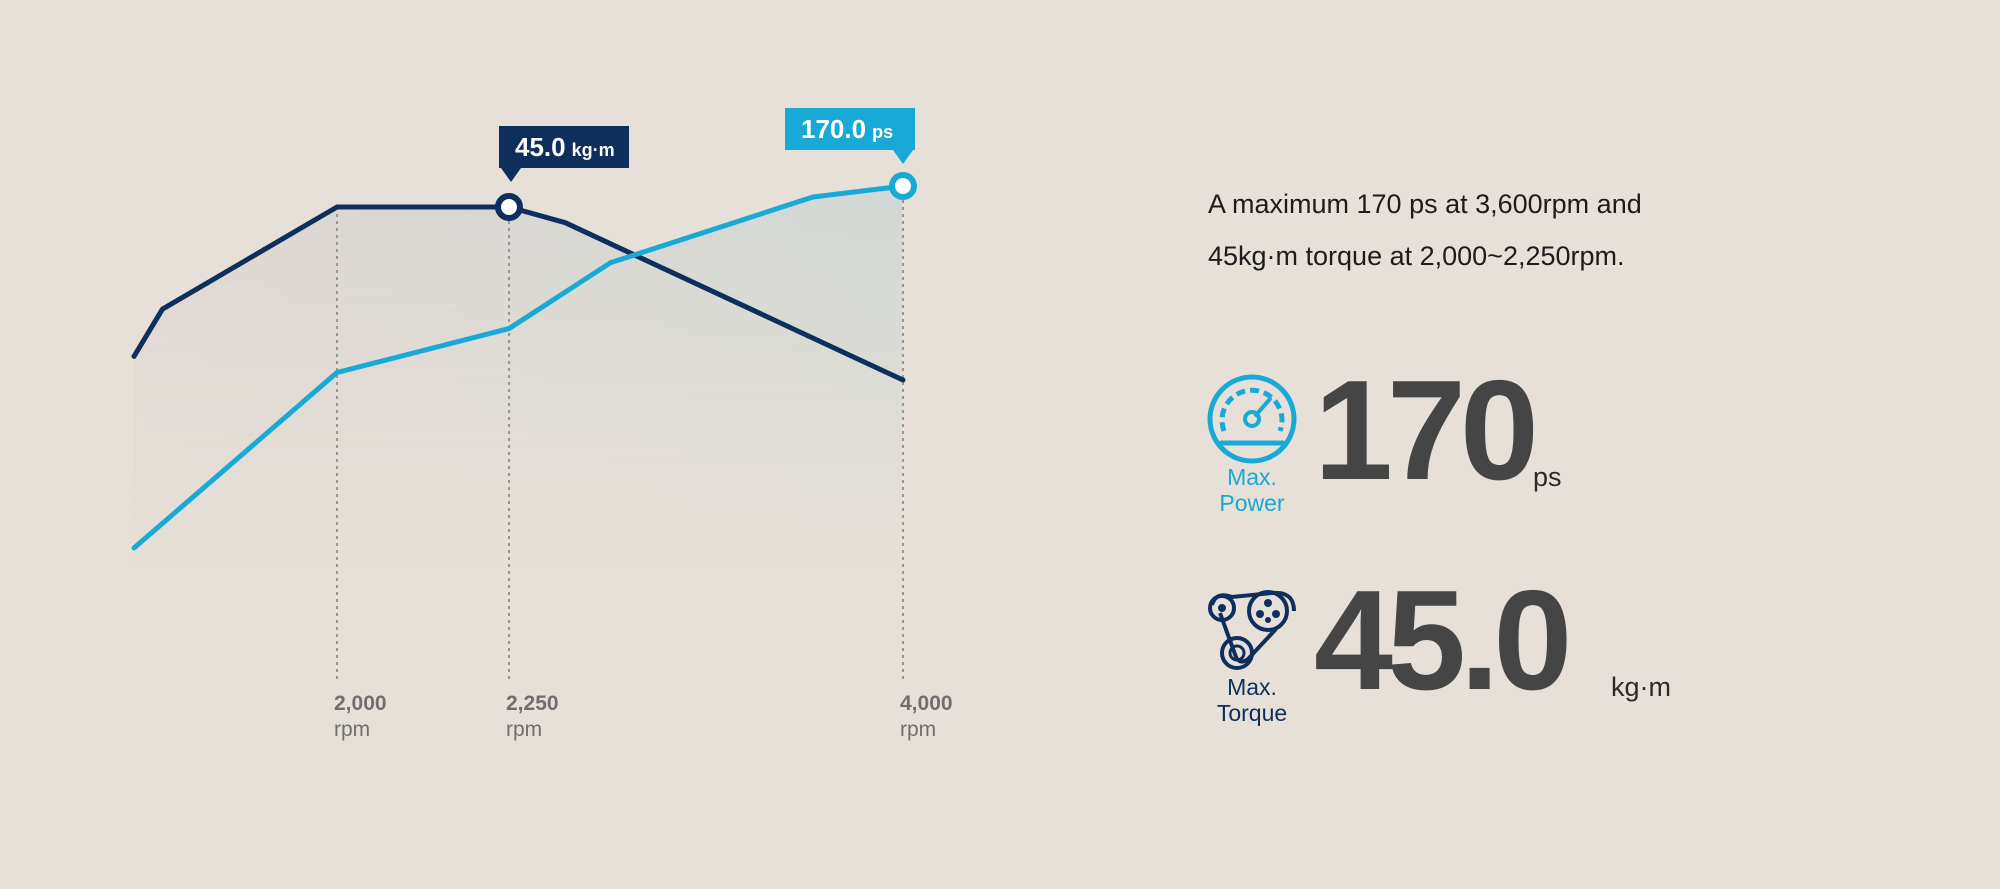 The height and width of the screenshot is (889, 2000). What do you see at coordinates (532, 716) in the screenshot?
I see `x-tick-2250: 2,250 rpm` at bounding box center [532, 716].